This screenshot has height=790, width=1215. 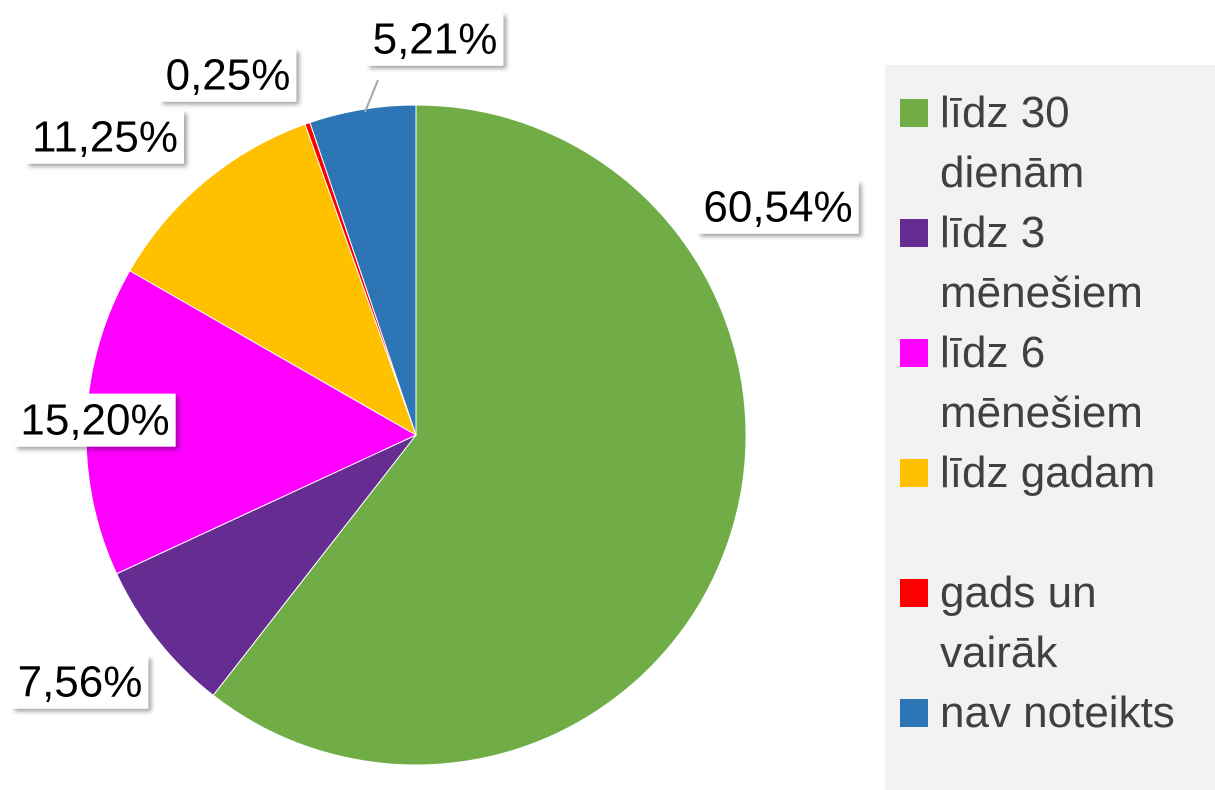 I want to click on leader-line, so click(x=371, y=96).